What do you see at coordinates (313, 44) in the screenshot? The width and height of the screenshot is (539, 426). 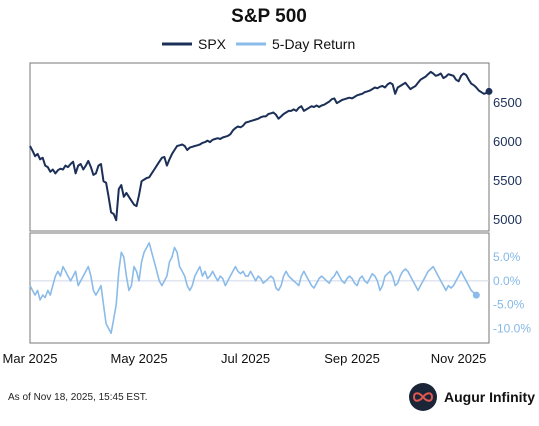 I see `legend-label-return: 5-Day Return` at bounding box center [313, 44].